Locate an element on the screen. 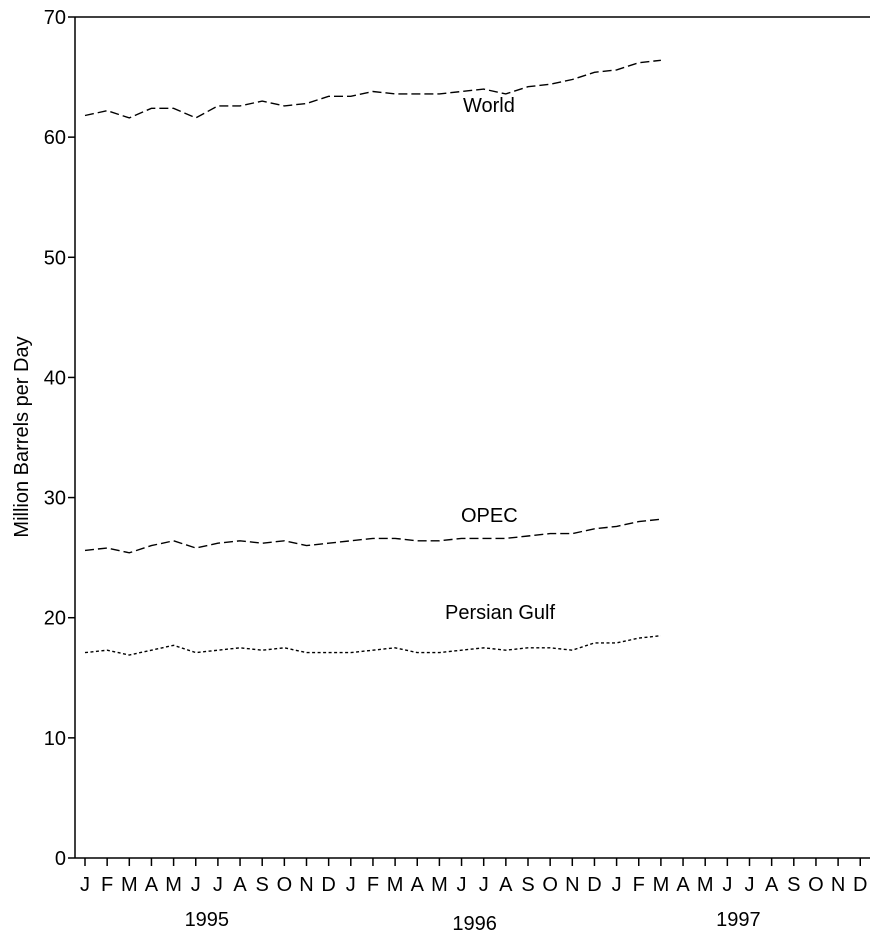  year-label: 1995 is located at coordinates (207, 920).